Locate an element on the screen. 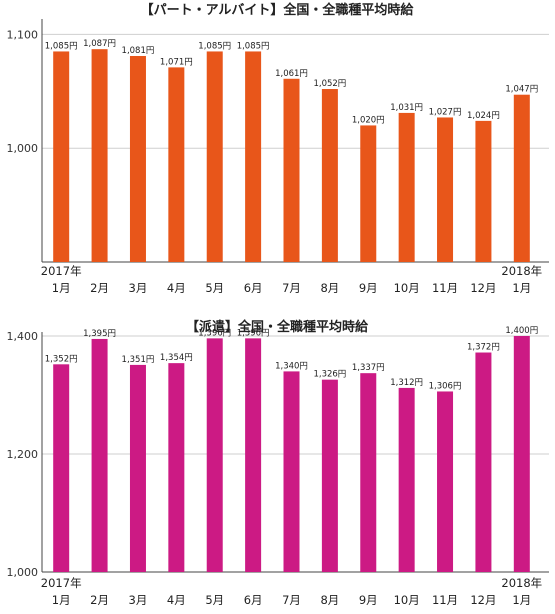 This screenshot has width=555, height=614. data-label: 1,351円 is located at coordinates (138, 360).